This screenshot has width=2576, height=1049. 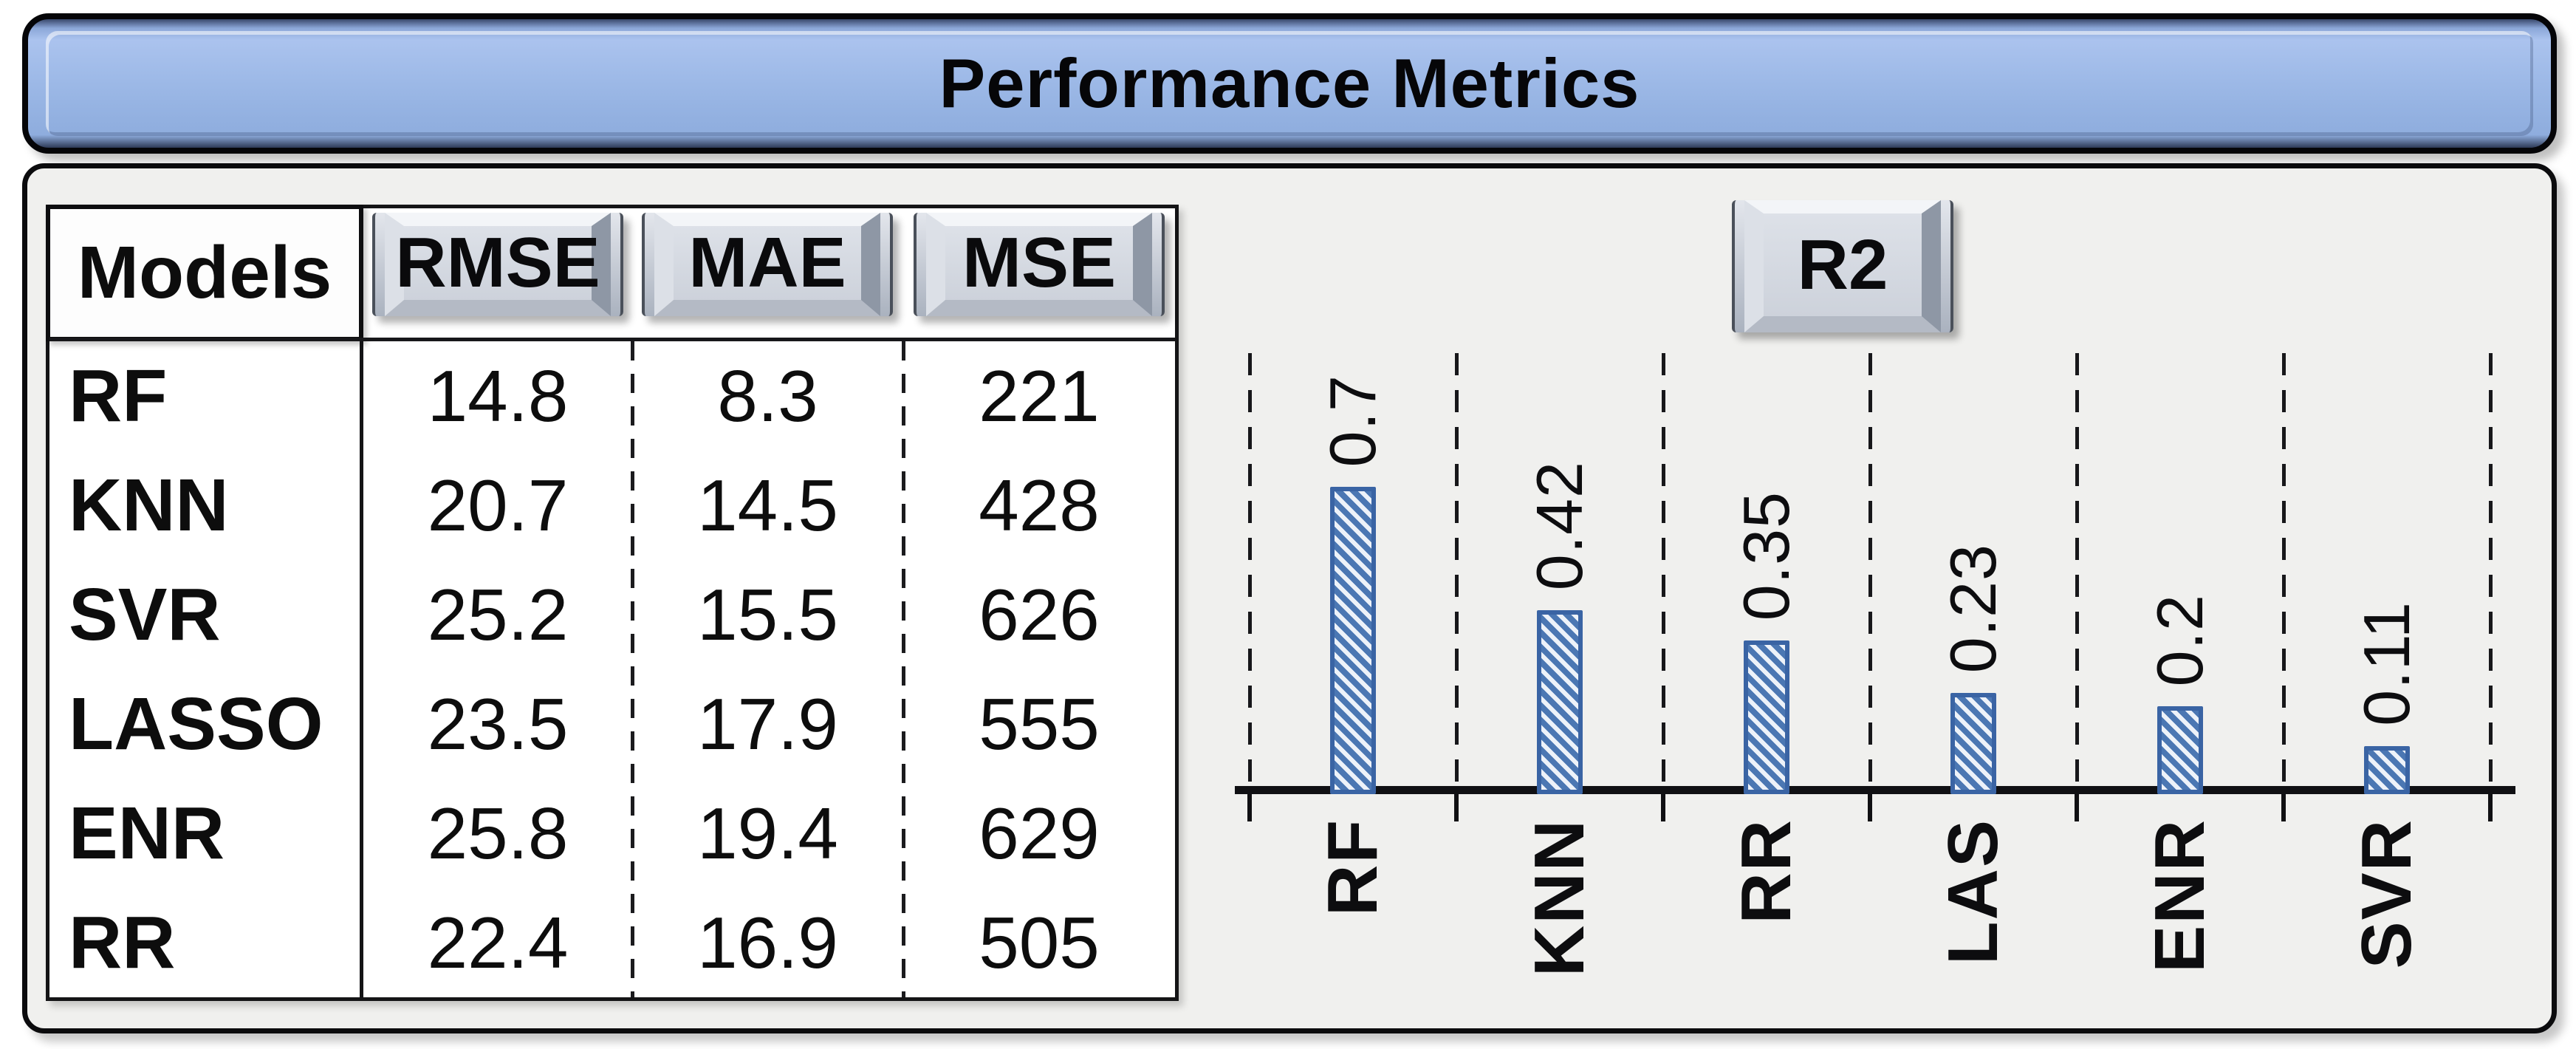 I want to click on bar-SVR, so click(x=2387, y=770).